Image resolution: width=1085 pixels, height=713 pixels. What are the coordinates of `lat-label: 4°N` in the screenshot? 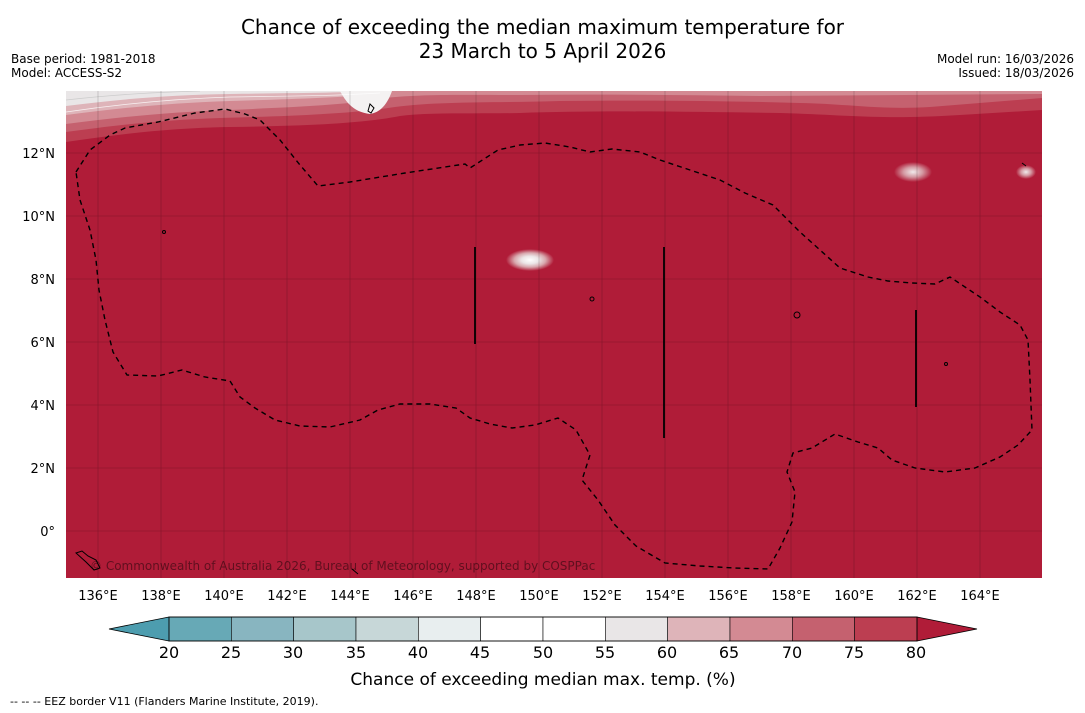 It's located at (43, 406).